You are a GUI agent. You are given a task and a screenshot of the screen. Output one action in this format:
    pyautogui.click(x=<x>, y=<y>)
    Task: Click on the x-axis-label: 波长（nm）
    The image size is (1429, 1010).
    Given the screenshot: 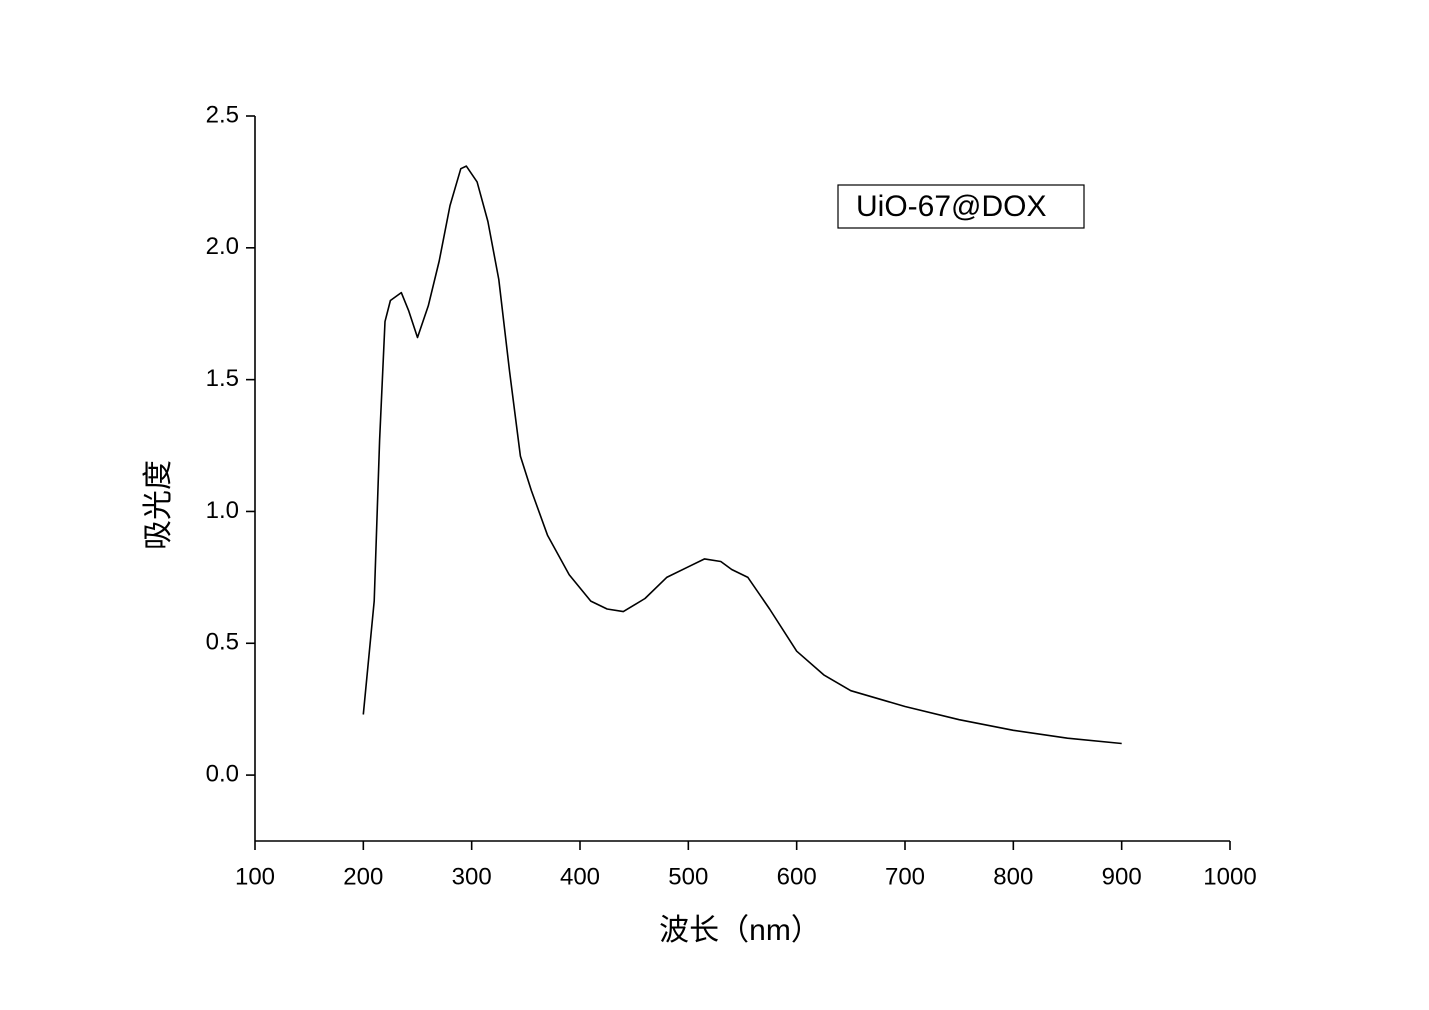 What is the action you would take?
    pyautogui.click(x=740, y=930)
    